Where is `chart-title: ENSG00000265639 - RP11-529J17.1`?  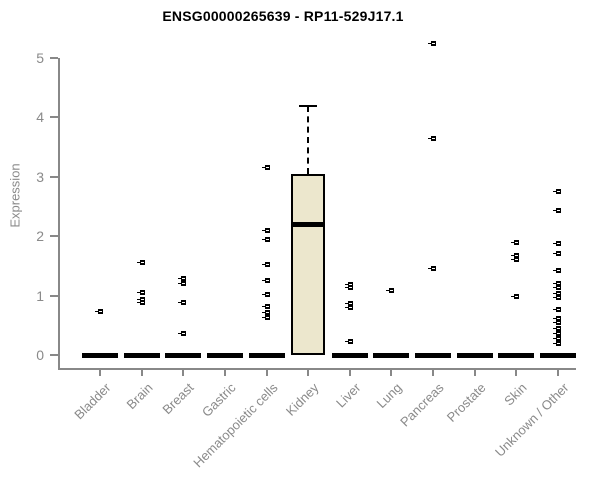 chart-title: ENSG00000265639 - RP11-529J17.1 is located at coordinates (283, 16).